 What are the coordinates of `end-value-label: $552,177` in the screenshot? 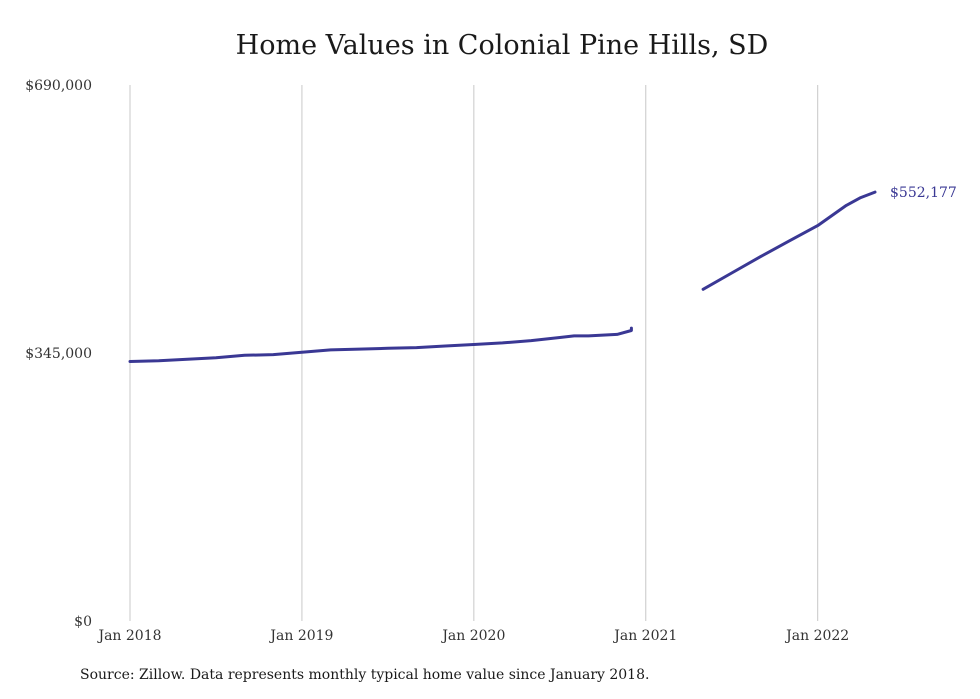 It's located at (923, 193).